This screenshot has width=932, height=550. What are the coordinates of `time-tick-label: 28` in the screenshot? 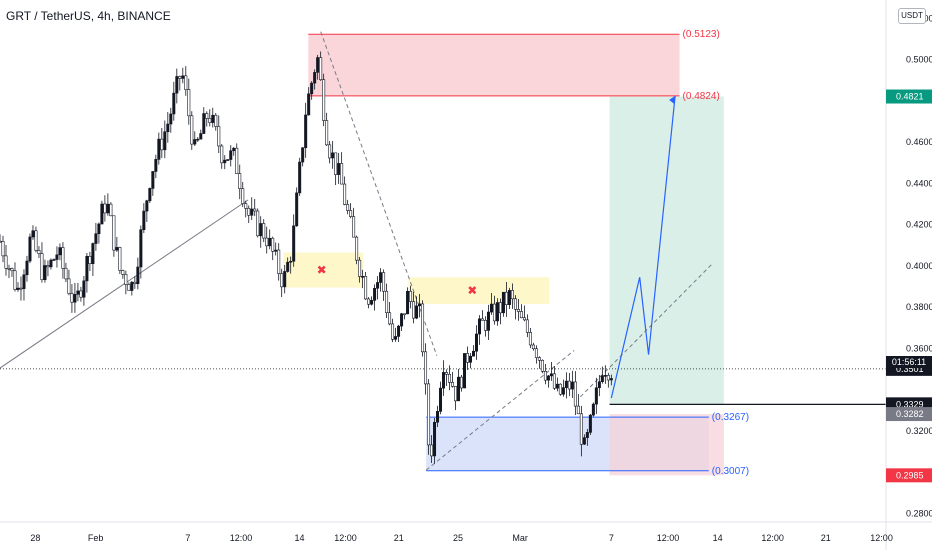 It's located at (35, 538).